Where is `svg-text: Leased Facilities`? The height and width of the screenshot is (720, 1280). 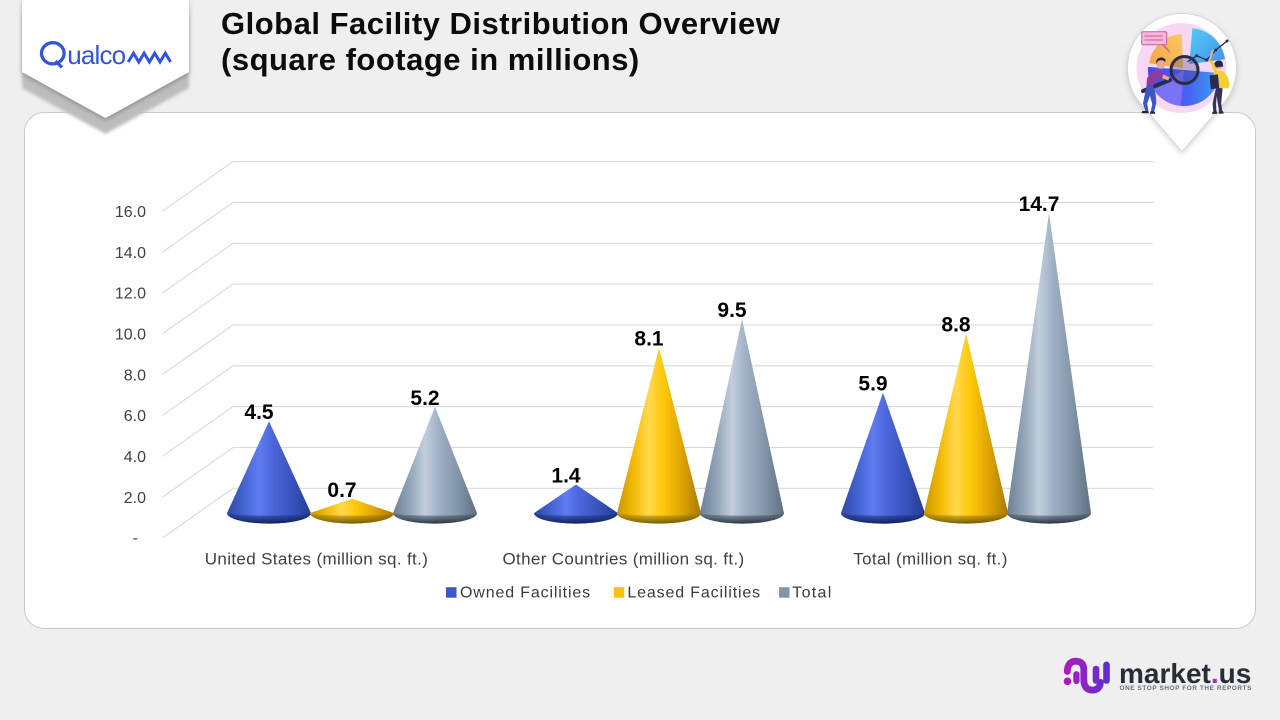
svg-text: Leased Facilities is located at coordinates (694, 592).